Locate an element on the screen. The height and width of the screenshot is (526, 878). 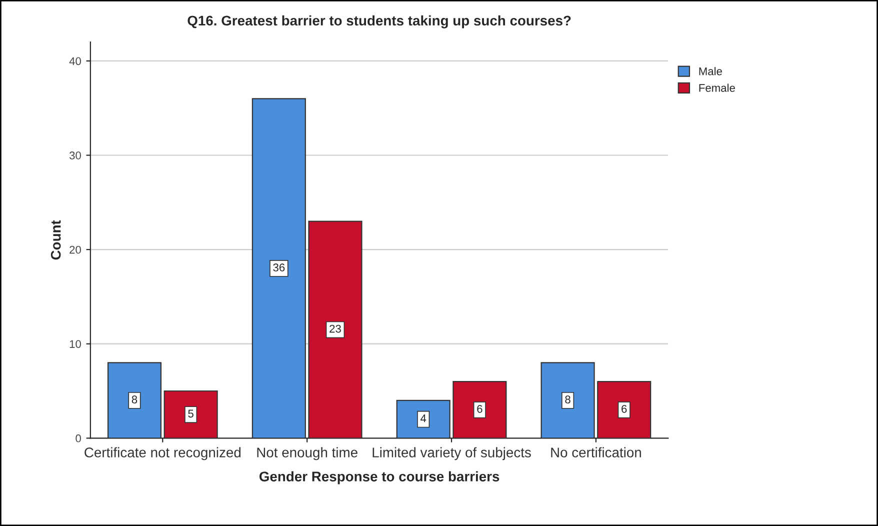
y-tick-label: 20 is located at coordinates (75, 250).